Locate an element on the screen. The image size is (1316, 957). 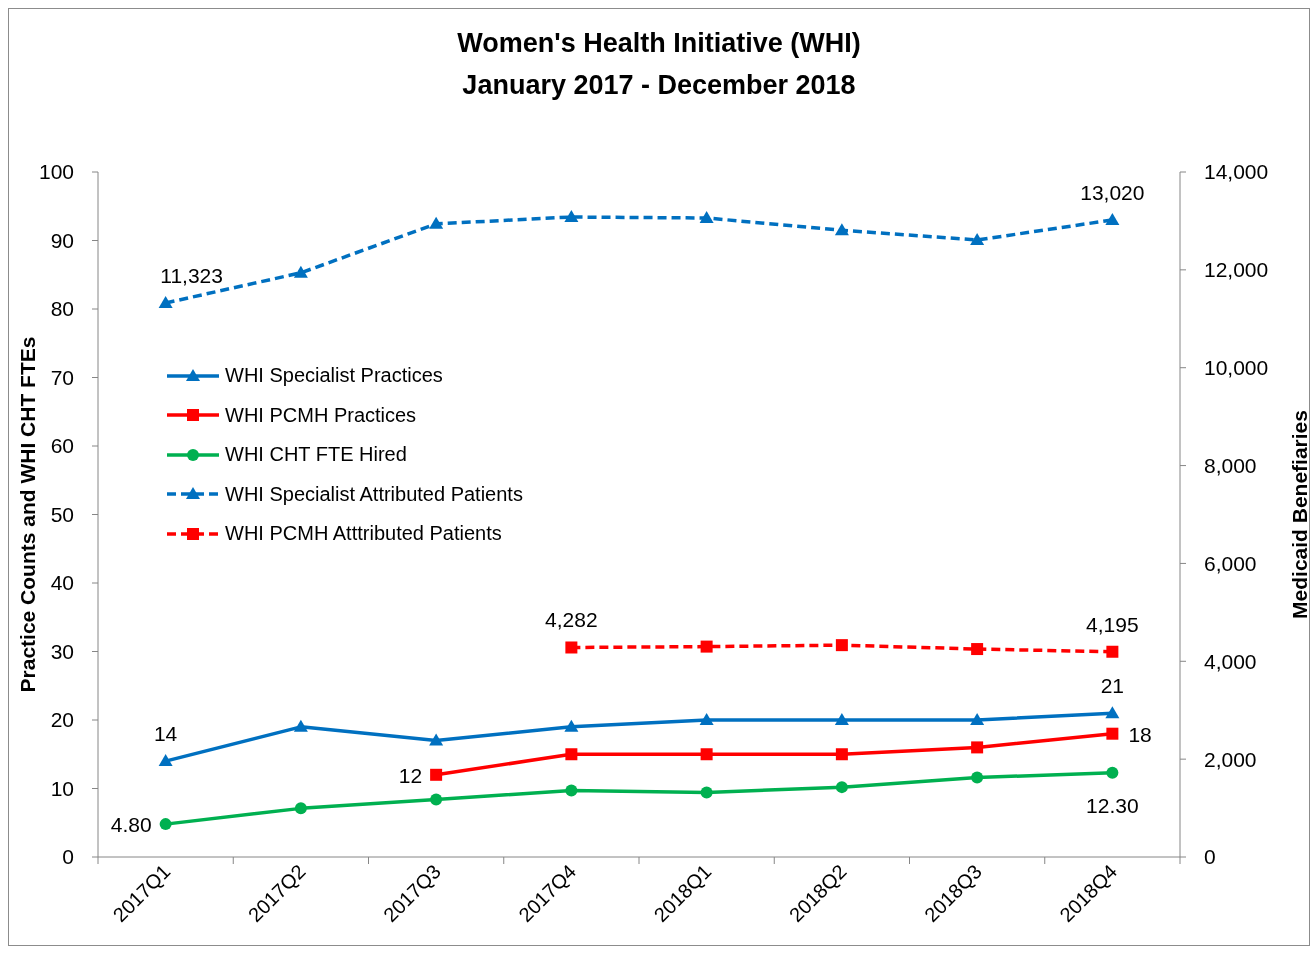
y2-tick-label: 0 is located at coordinates (1210, 857).